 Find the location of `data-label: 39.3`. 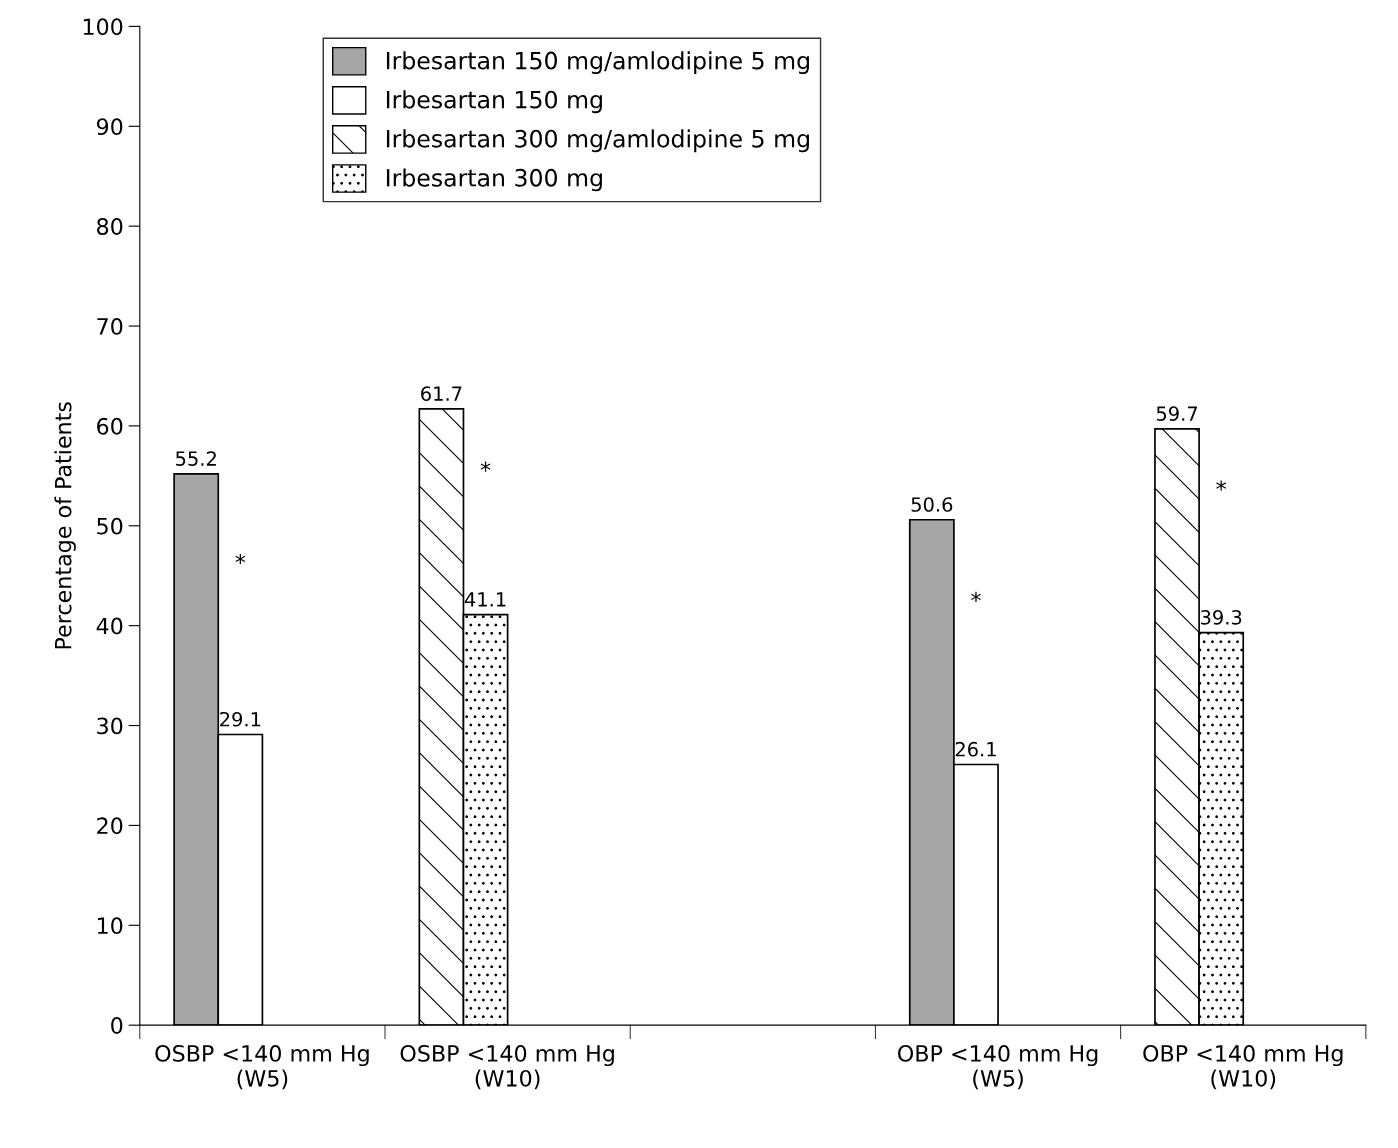

data-label: 39.3 is located at coordinates (1221, 617).